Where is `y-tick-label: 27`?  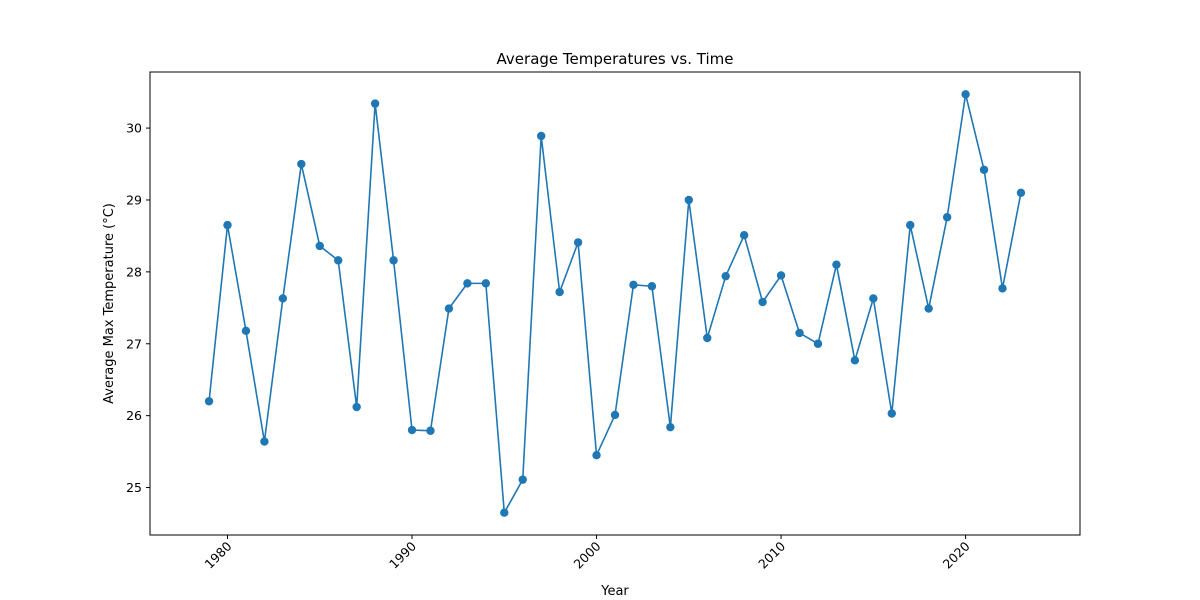
y-tick-label: 27 is located at coordinates (134, 343).